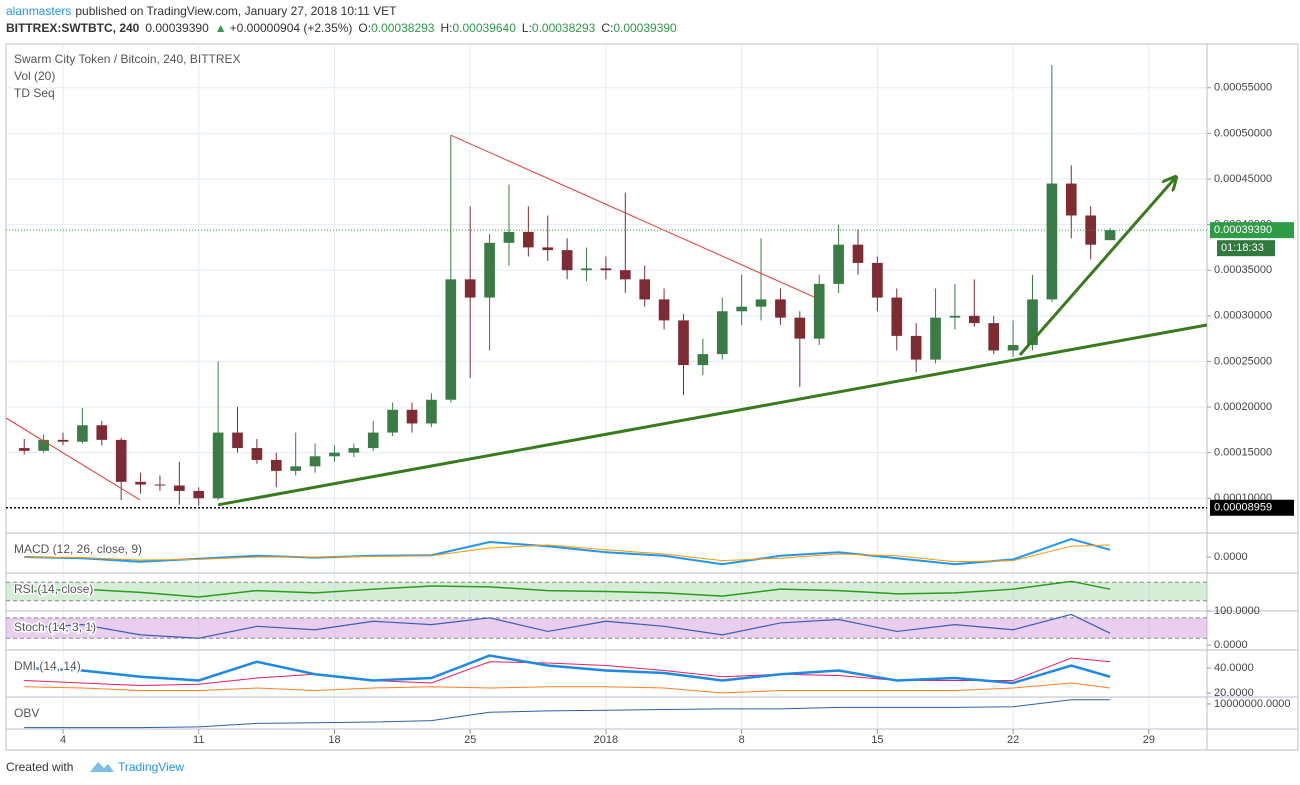  I want to click on pane-title: Swarm City Token / Bitcoin, 240, BITTREX, so click(127, 59).